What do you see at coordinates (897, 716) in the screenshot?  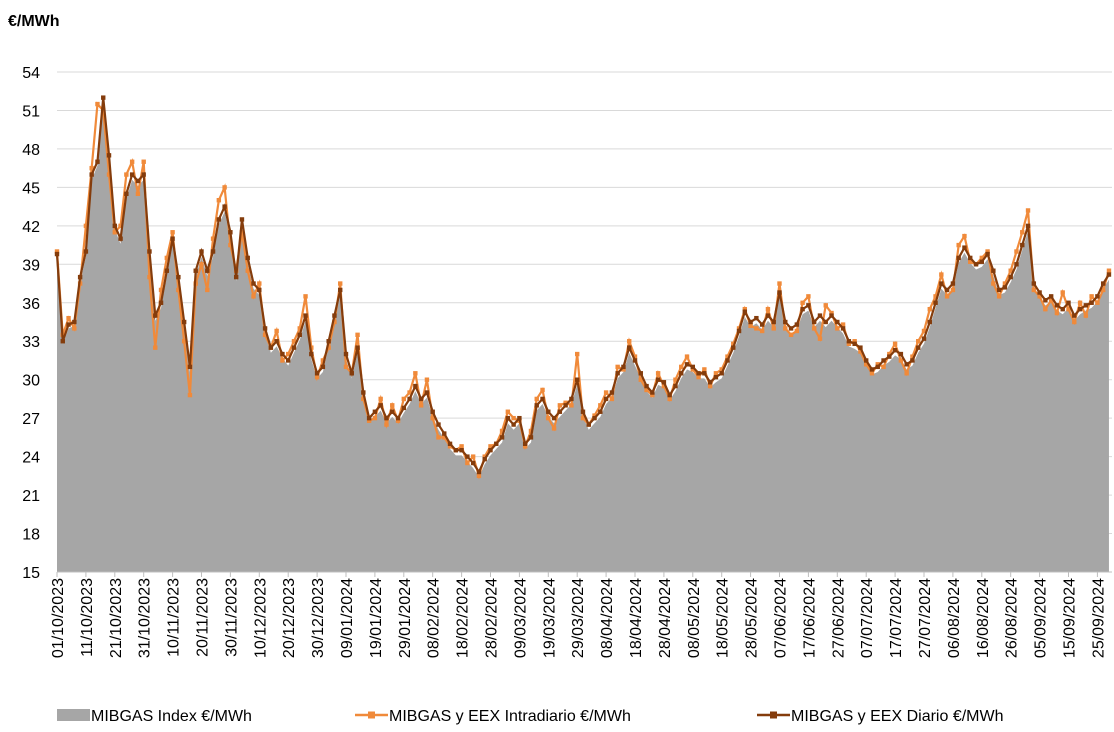 I see `legend-label: MIBGAS y EEX Diario €/MWh` at bounding box center [897, 716].